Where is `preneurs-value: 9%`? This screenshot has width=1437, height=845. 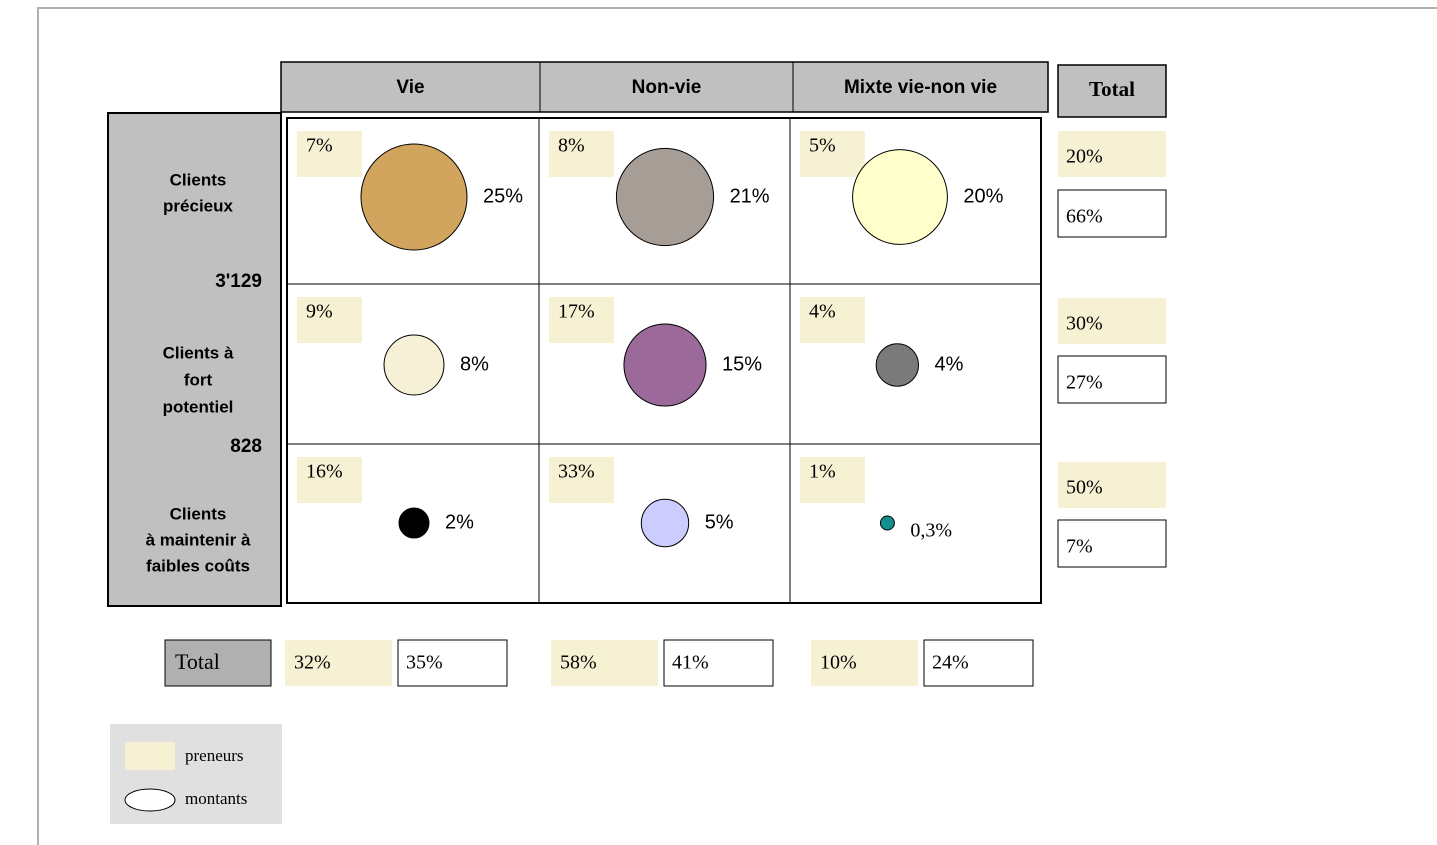 preneurs-value: 9% is located at coordinates (319, 312).